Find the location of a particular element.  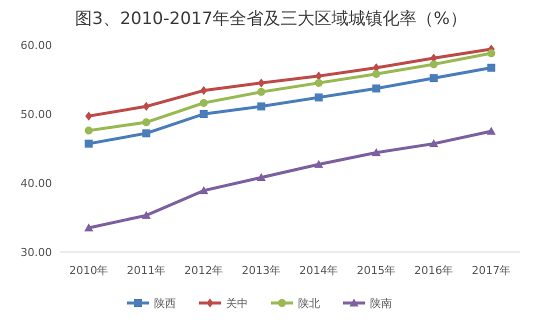

legend-label: 关中 is located at coordinates (237, 303).